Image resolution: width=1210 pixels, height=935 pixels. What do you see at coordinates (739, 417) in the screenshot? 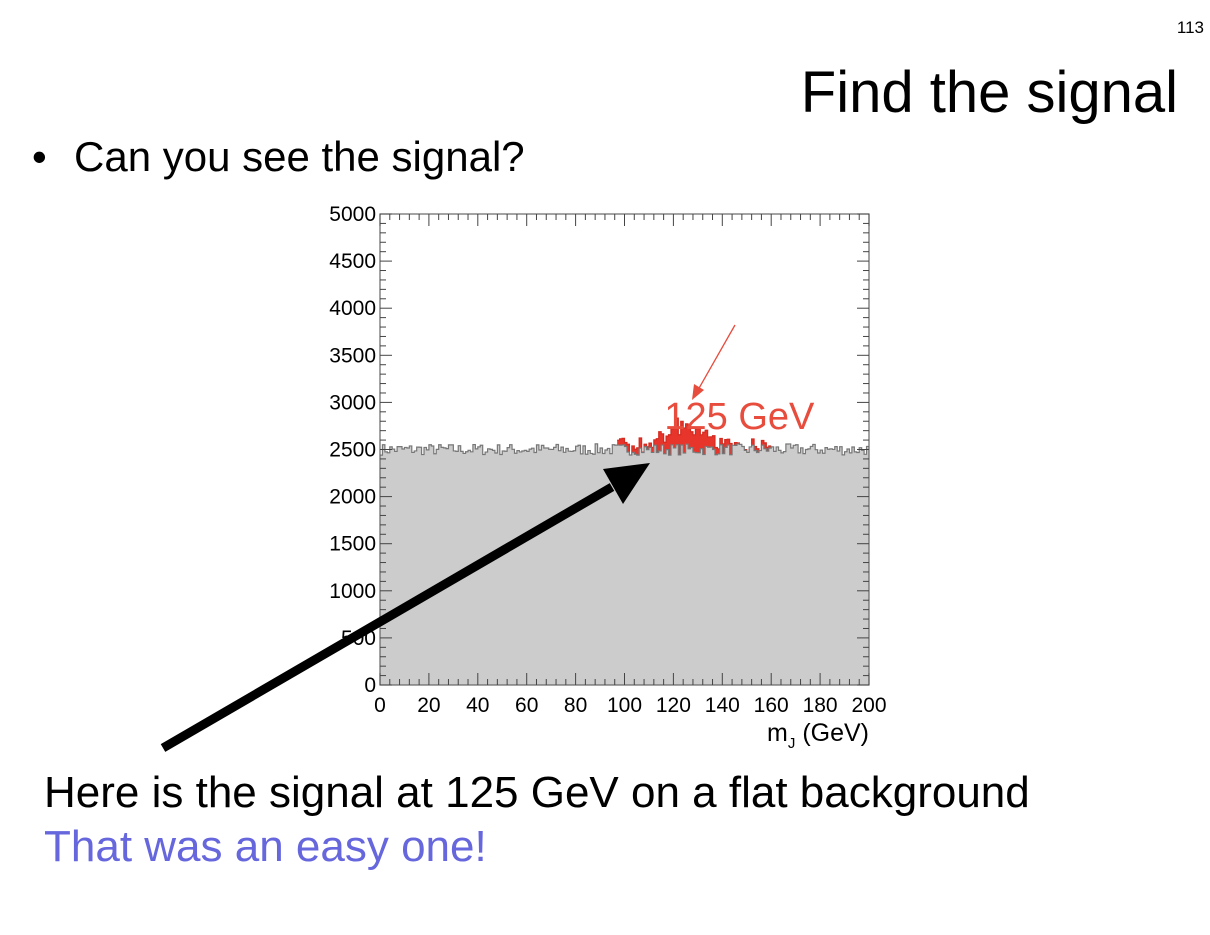
I see `signal-annotation-label: 125 GeV` at bounding box center [739, 417].